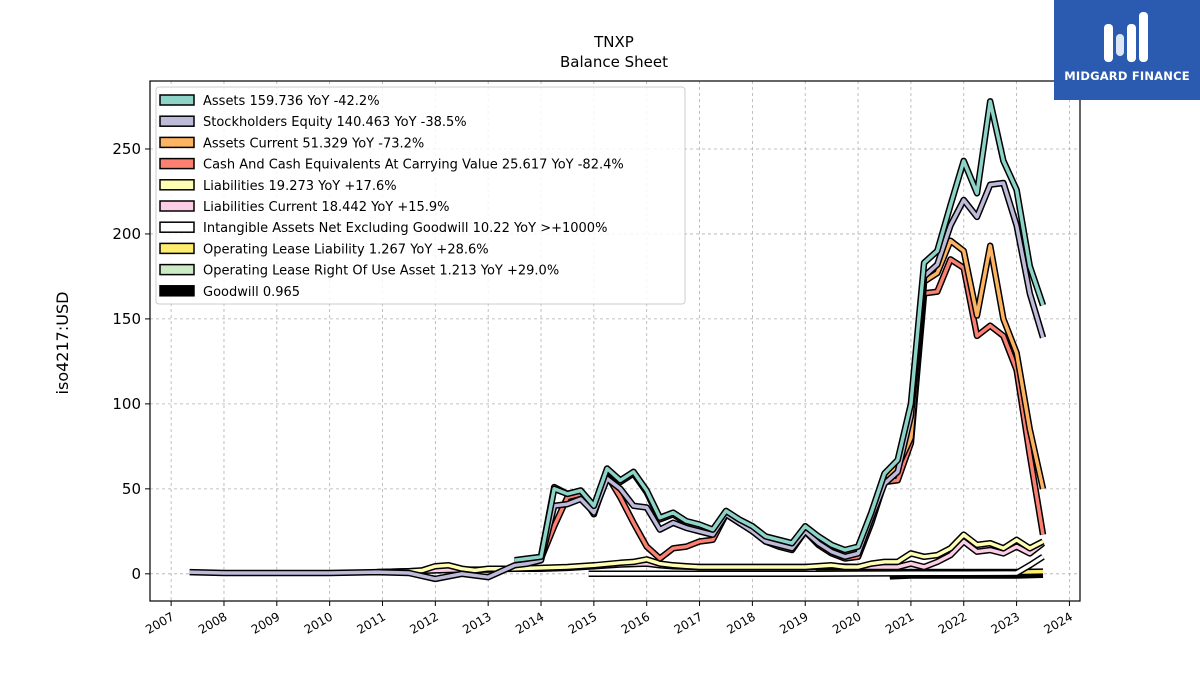 The width and height of the screenshot is (1200, 675). What do you see at coordinates (635, 622) in the screenshot?
I see `x-tick-label: 2016` at bounding box center [635, 622].